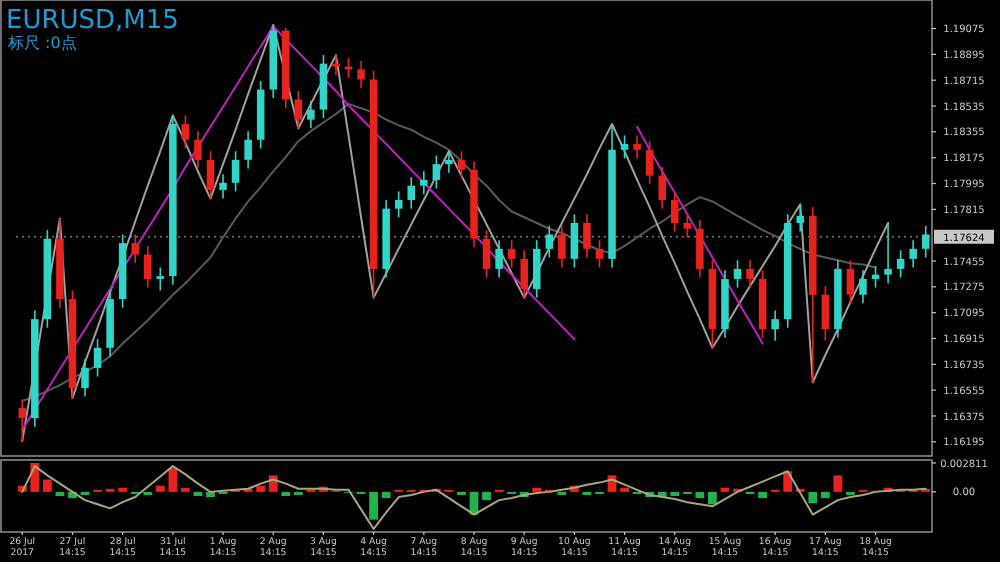  Describe the element at coordinates (41, 43) in the screenshot. I see `text: 标尺 :0点` at that location.